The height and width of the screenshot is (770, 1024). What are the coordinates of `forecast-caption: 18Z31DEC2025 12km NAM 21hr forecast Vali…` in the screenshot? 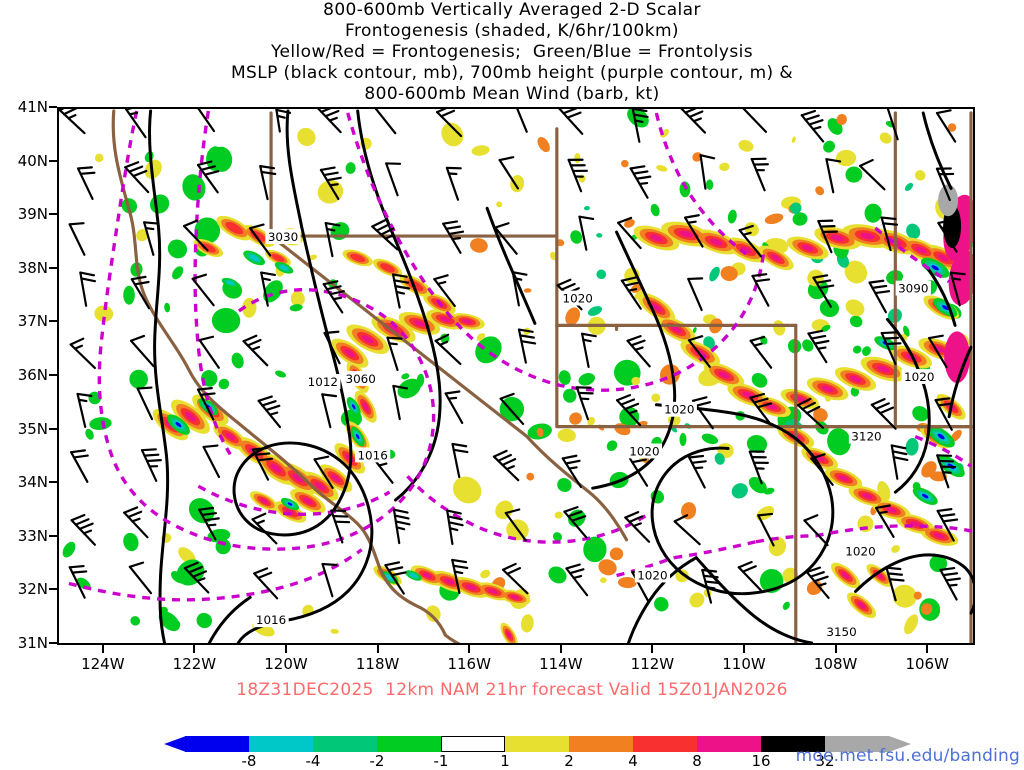 It's located at (512, 690).